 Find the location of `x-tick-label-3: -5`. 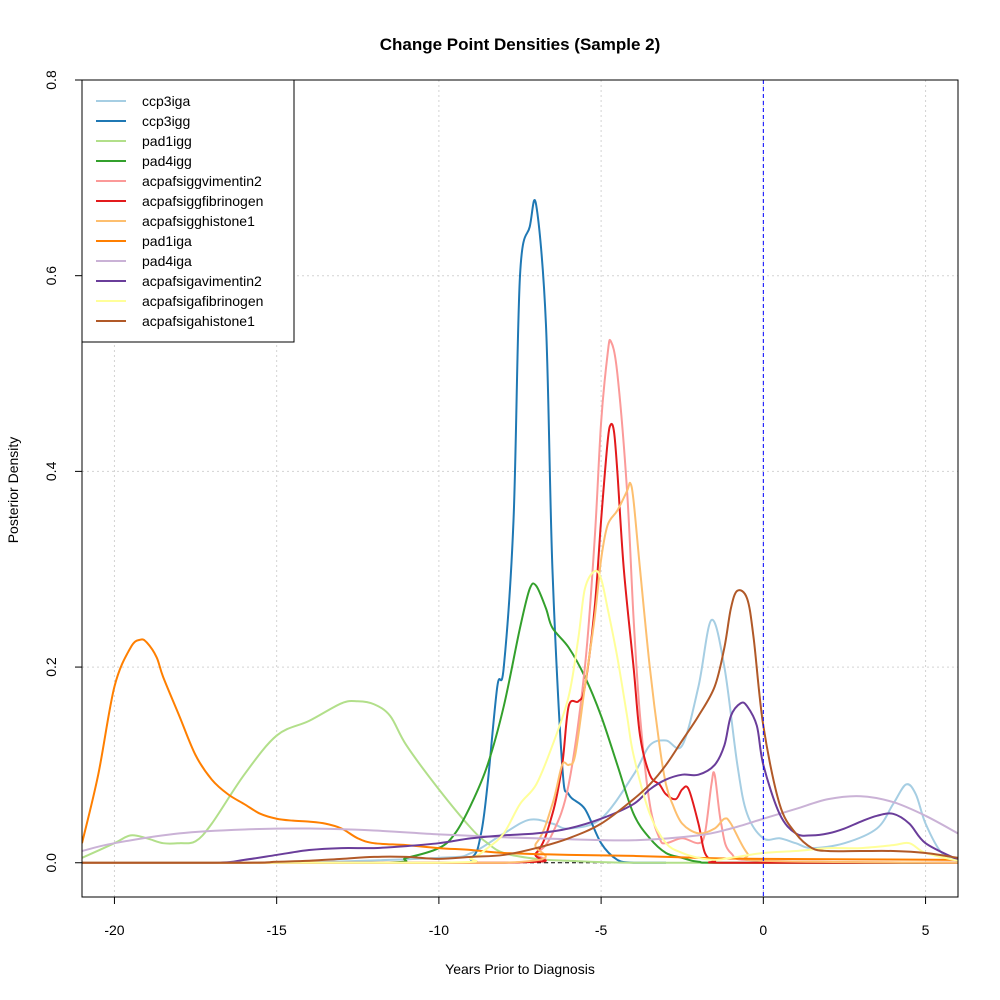

x-tick-label-3: -5 is located at coordinates (601, 930).